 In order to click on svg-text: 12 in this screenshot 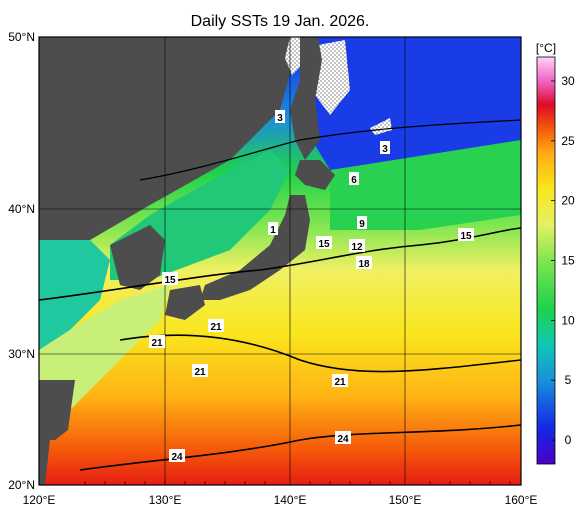, I will do `click(357, 247)`.